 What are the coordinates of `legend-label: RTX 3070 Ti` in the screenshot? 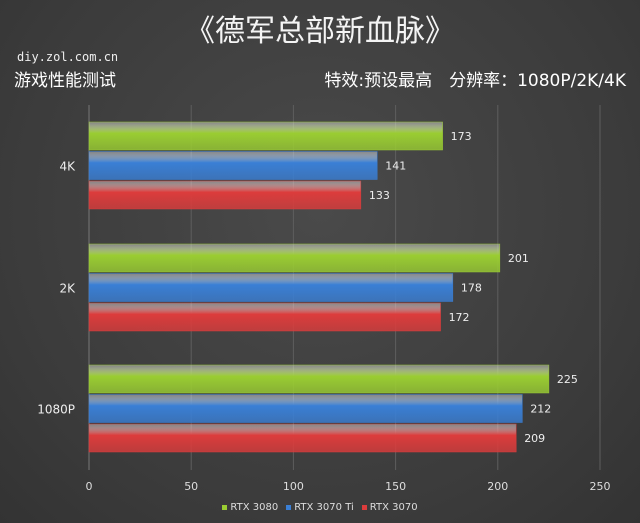 It's located at (324, 507).